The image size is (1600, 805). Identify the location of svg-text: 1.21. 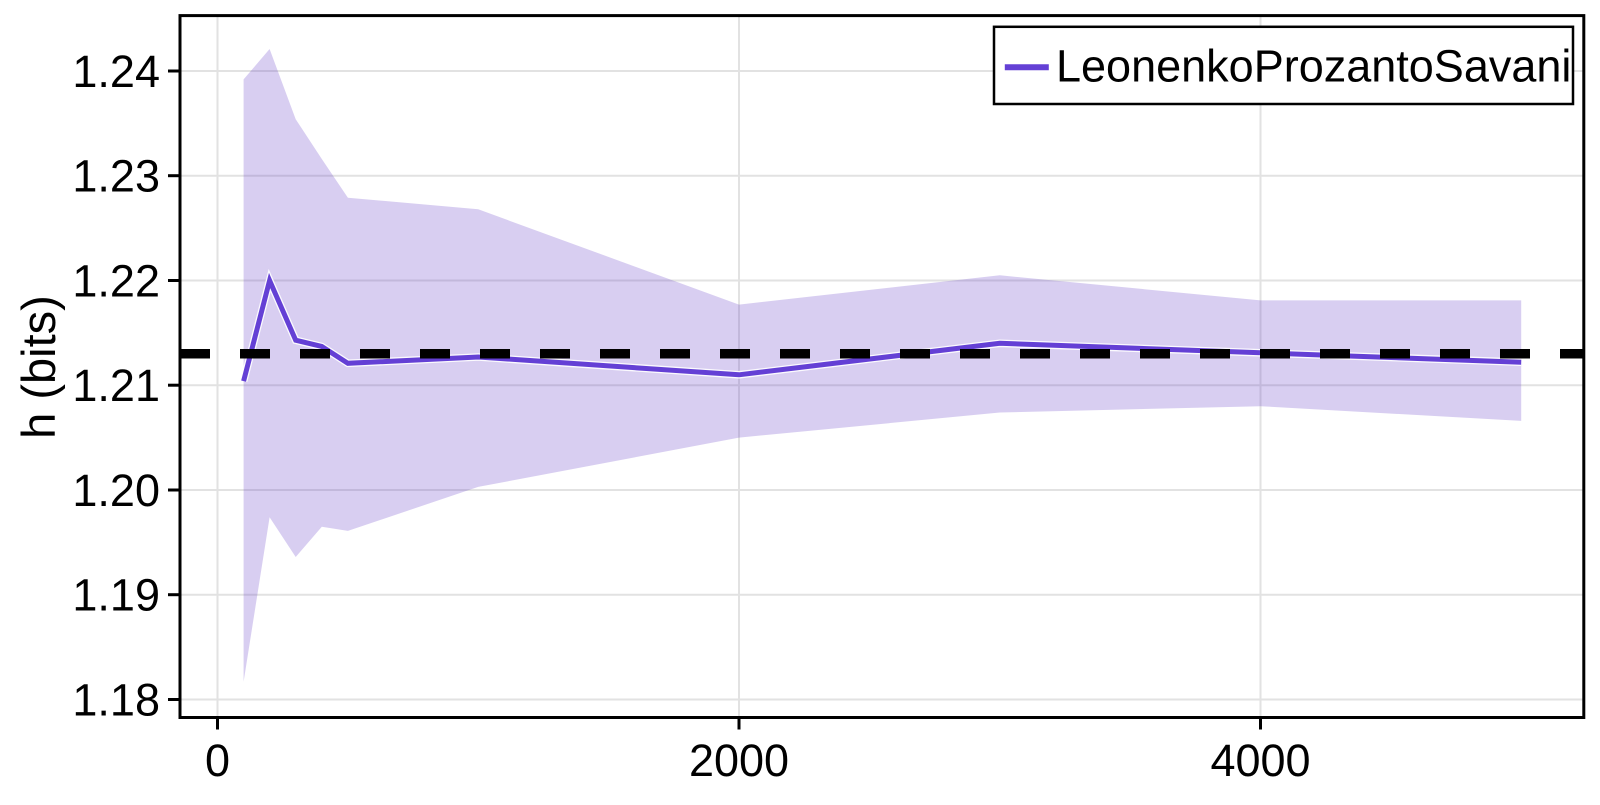
(116, 385).